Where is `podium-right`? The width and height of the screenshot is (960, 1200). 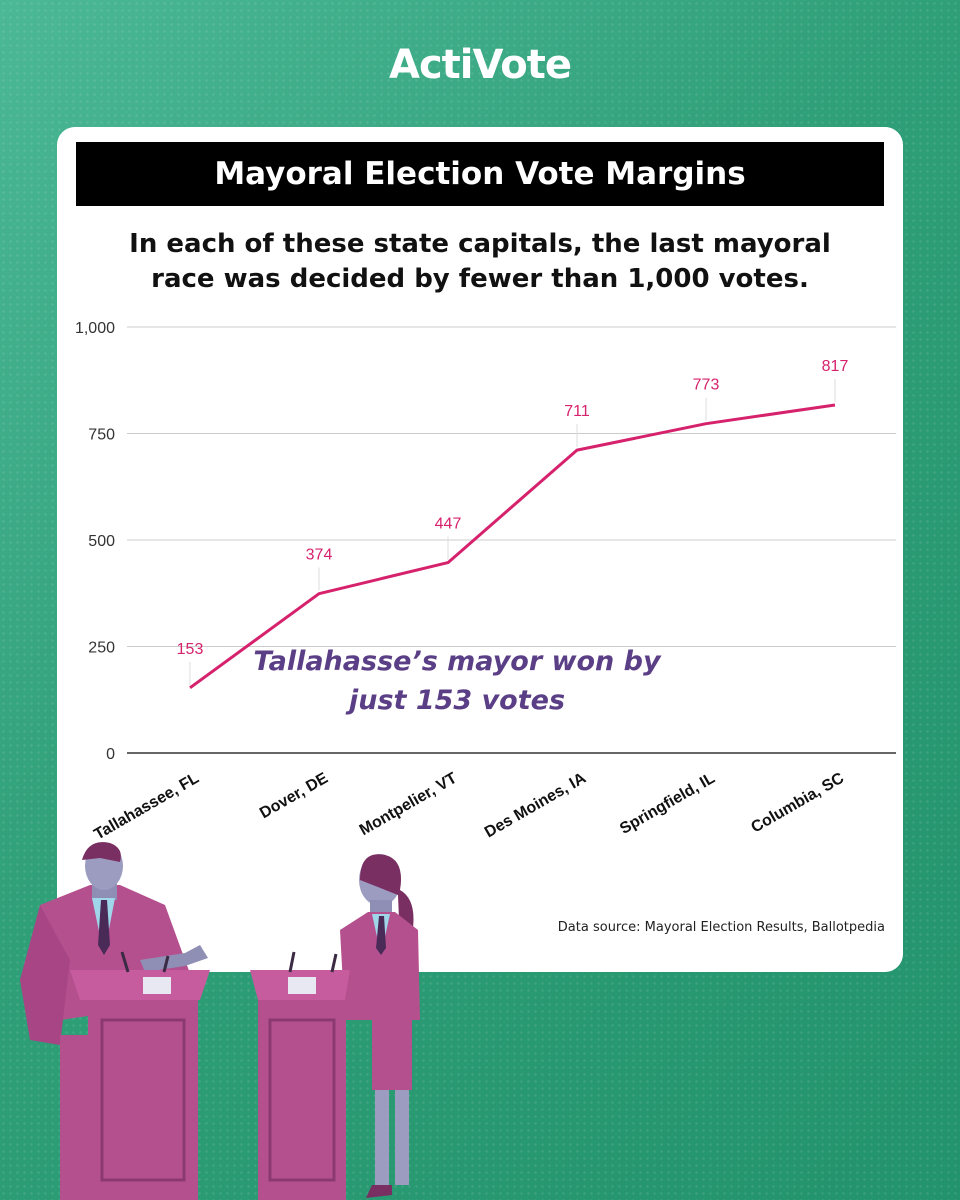
podium-right is located at coordinates (300, 1075).